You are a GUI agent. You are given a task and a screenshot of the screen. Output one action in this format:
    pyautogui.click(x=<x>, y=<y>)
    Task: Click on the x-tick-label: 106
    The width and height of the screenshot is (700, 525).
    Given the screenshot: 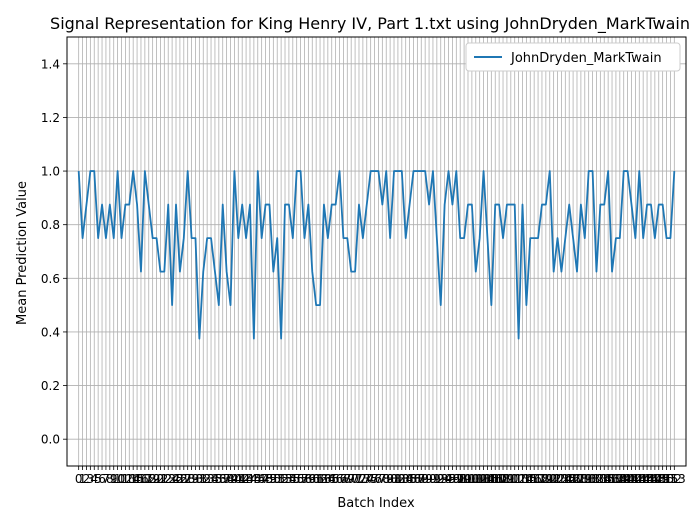 What is the action you would take?
    pyautogui.click(x=491, y=479)
    